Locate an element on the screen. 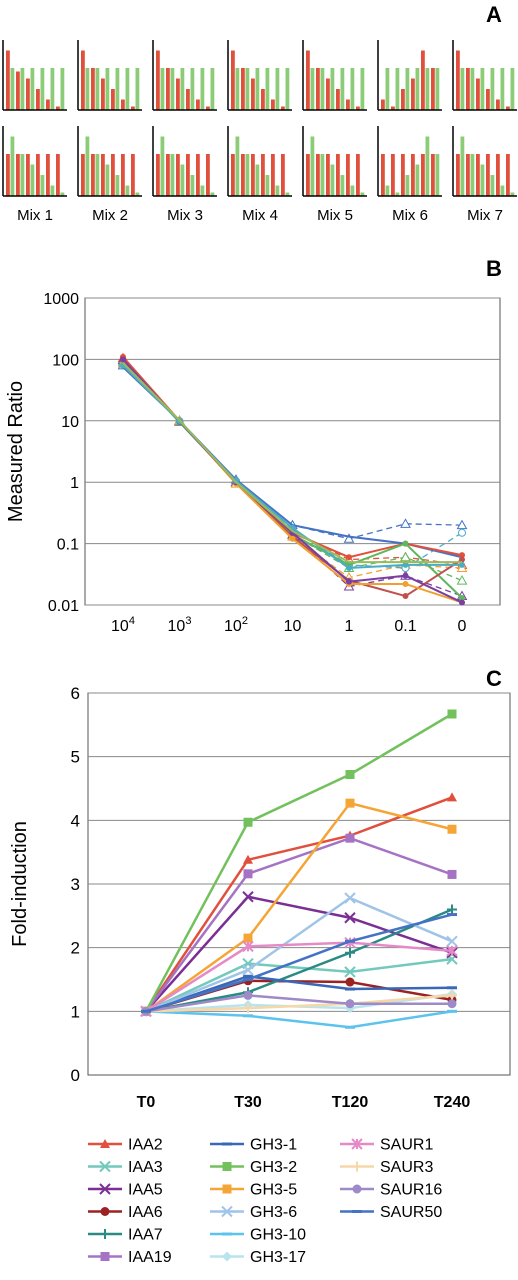  y-tick-1000: 1000 is located at coordinates (61, 299).